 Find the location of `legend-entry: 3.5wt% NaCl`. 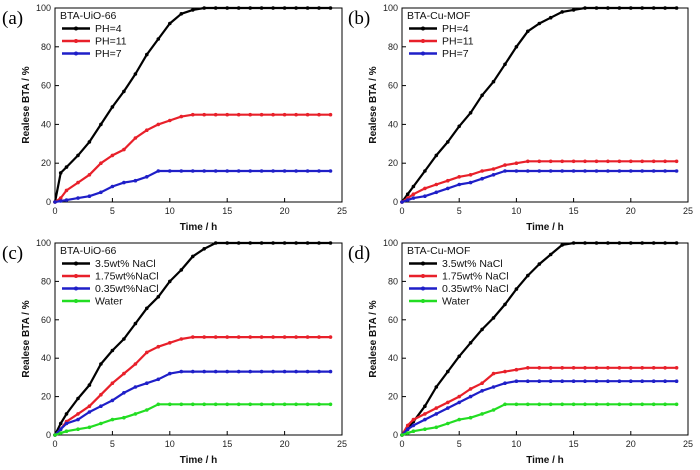

legend-entry: 3.5wt% NaCl is located at coordinates (472, 264).